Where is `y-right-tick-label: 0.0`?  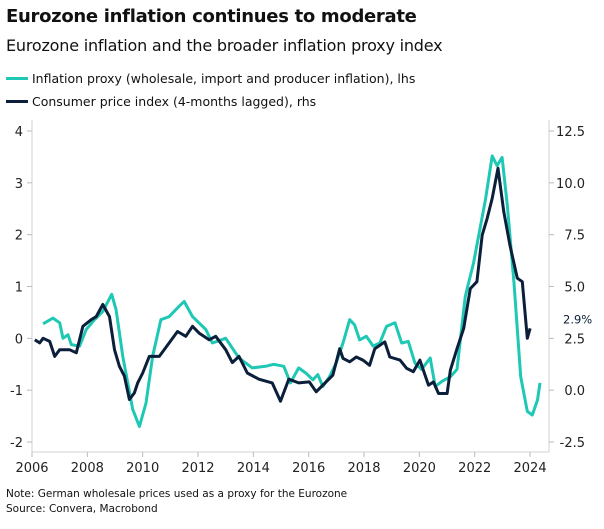 y-right-tick-label: 0.0 is located at coordinates (574, 391).